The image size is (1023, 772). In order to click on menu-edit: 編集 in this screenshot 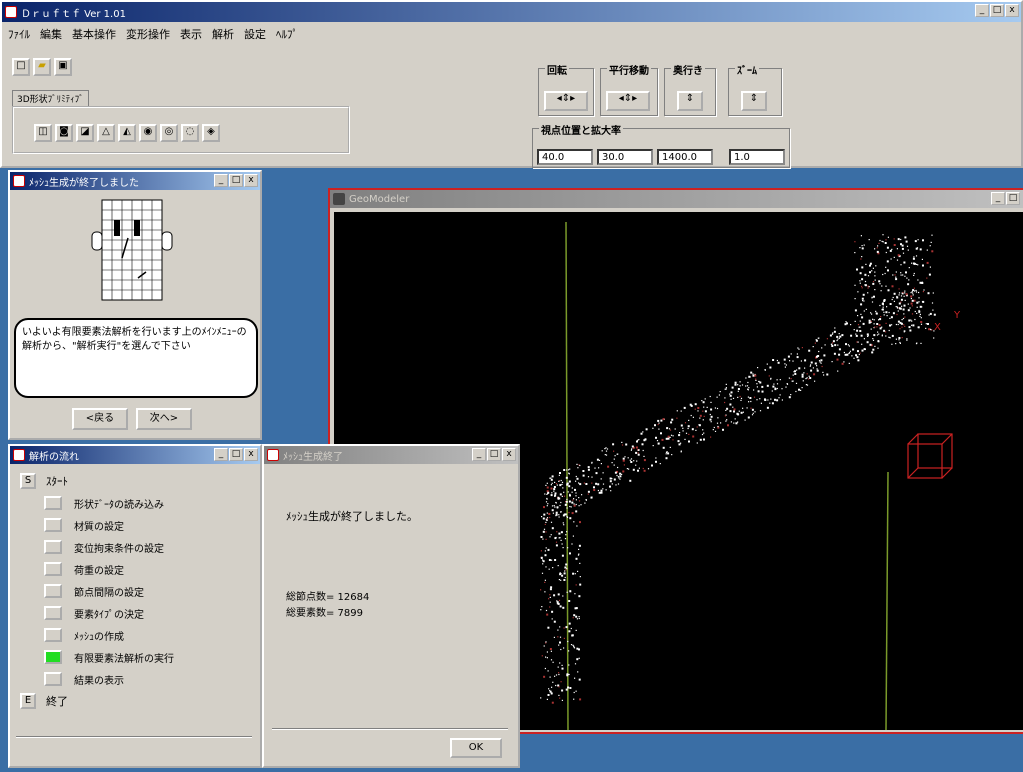, I will do `click(51, 34)`.